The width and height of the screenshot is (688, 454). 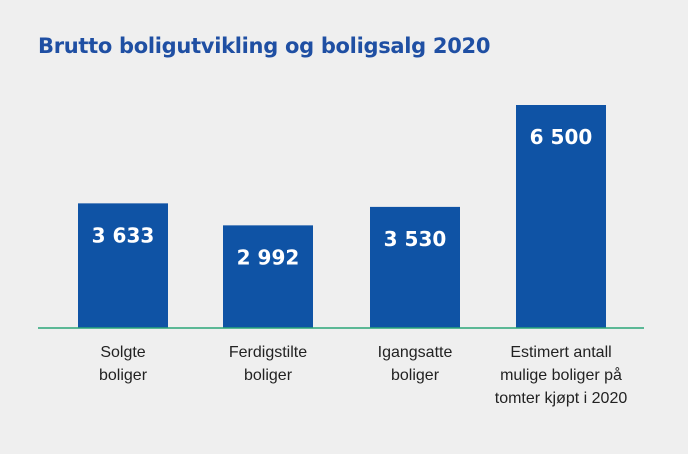 What do you see at coordinates (415, 239) in the screenshot?
I see `bar-value-label-3: 3 530` at bounding box center [415, 239].